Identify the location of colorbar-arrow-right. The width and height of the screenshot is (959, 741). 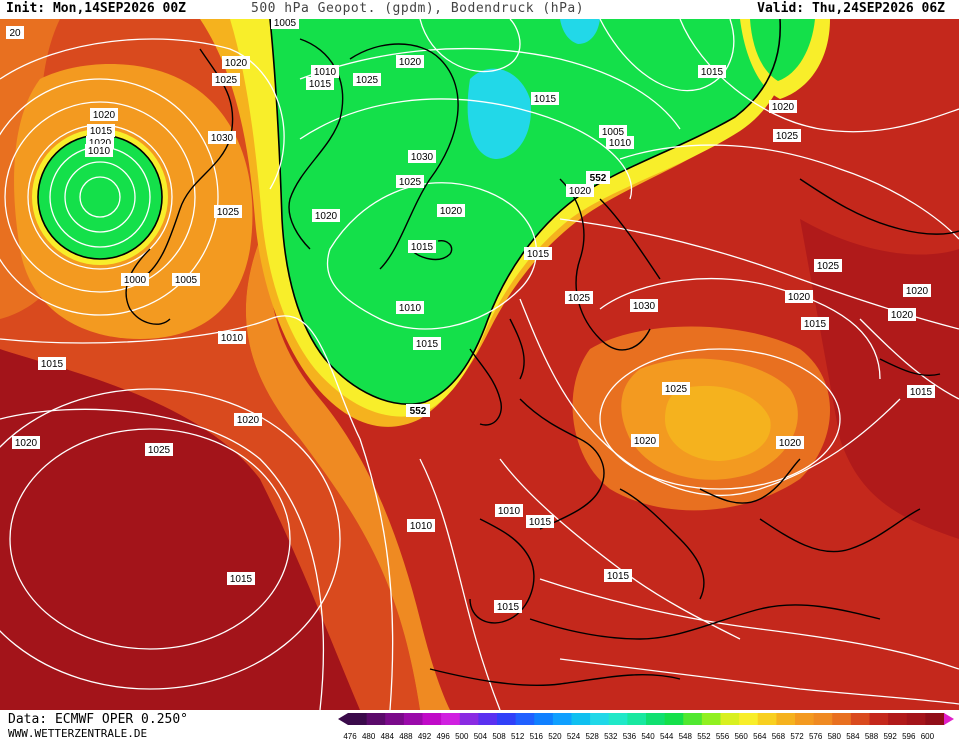
(949, 719).